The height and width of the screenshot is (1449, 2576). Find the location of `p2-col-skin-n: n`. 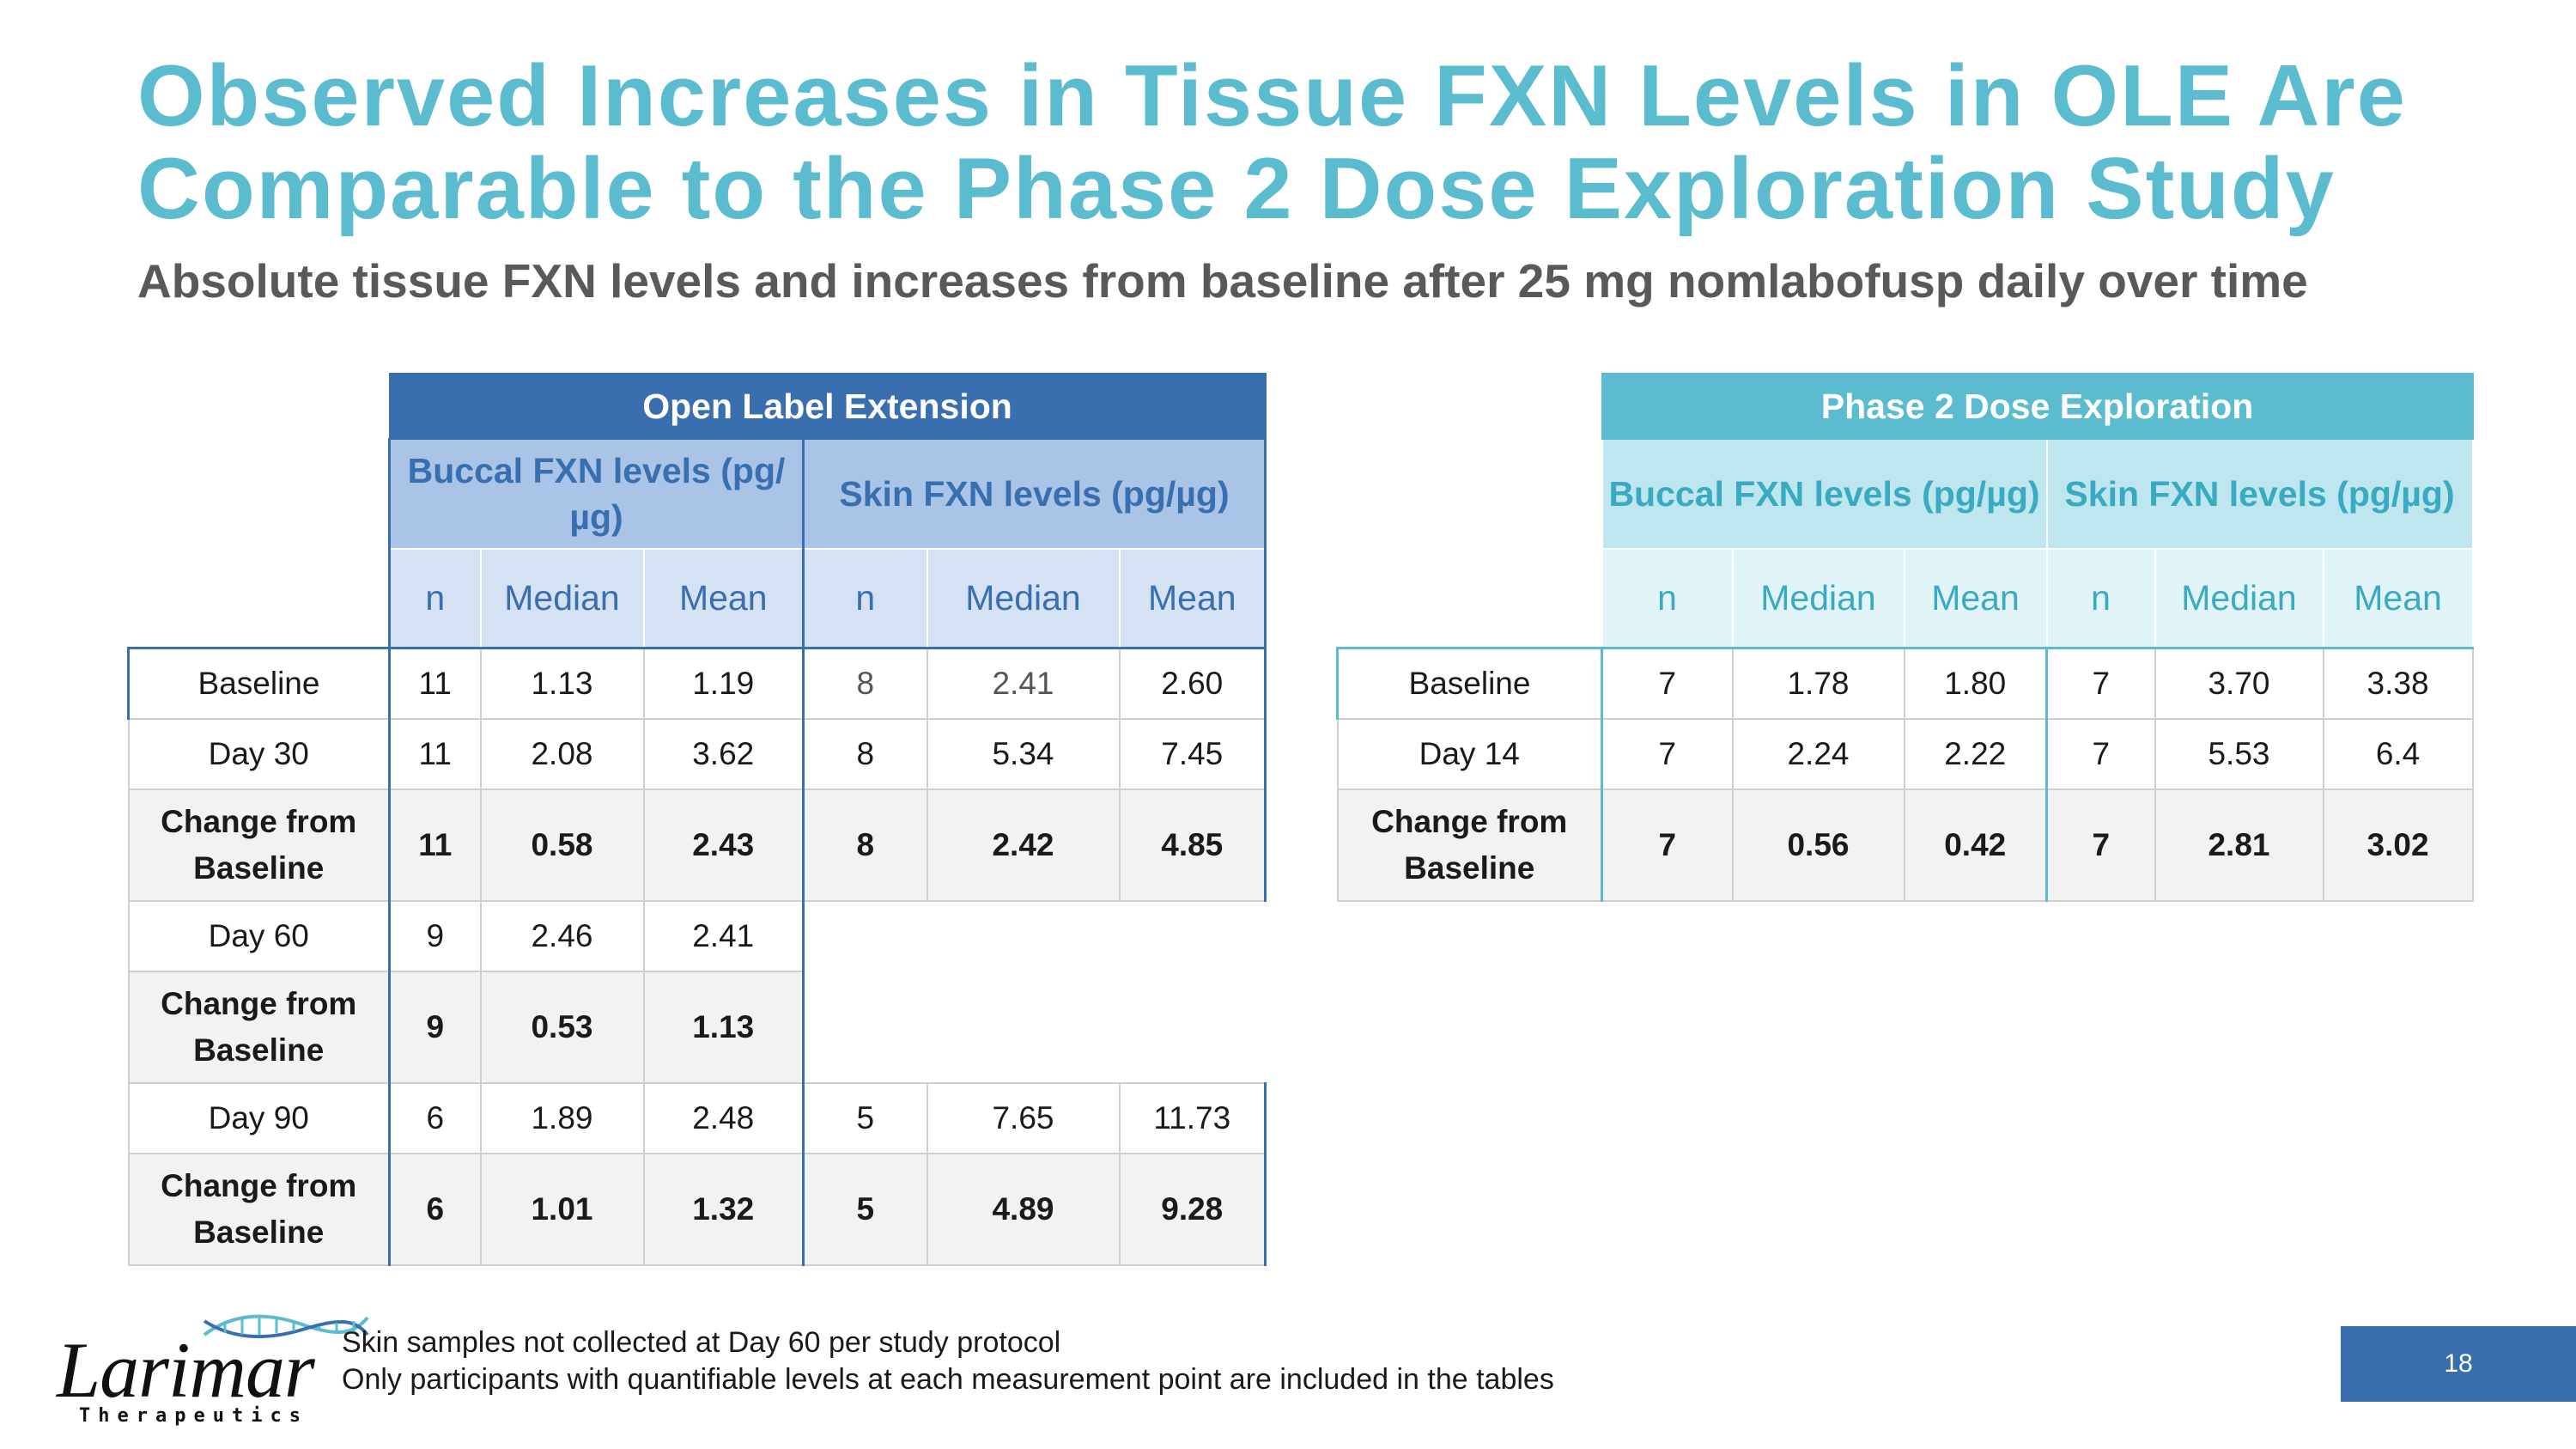

p2-col-skin-n: n is located at coordinates (2100, 598).